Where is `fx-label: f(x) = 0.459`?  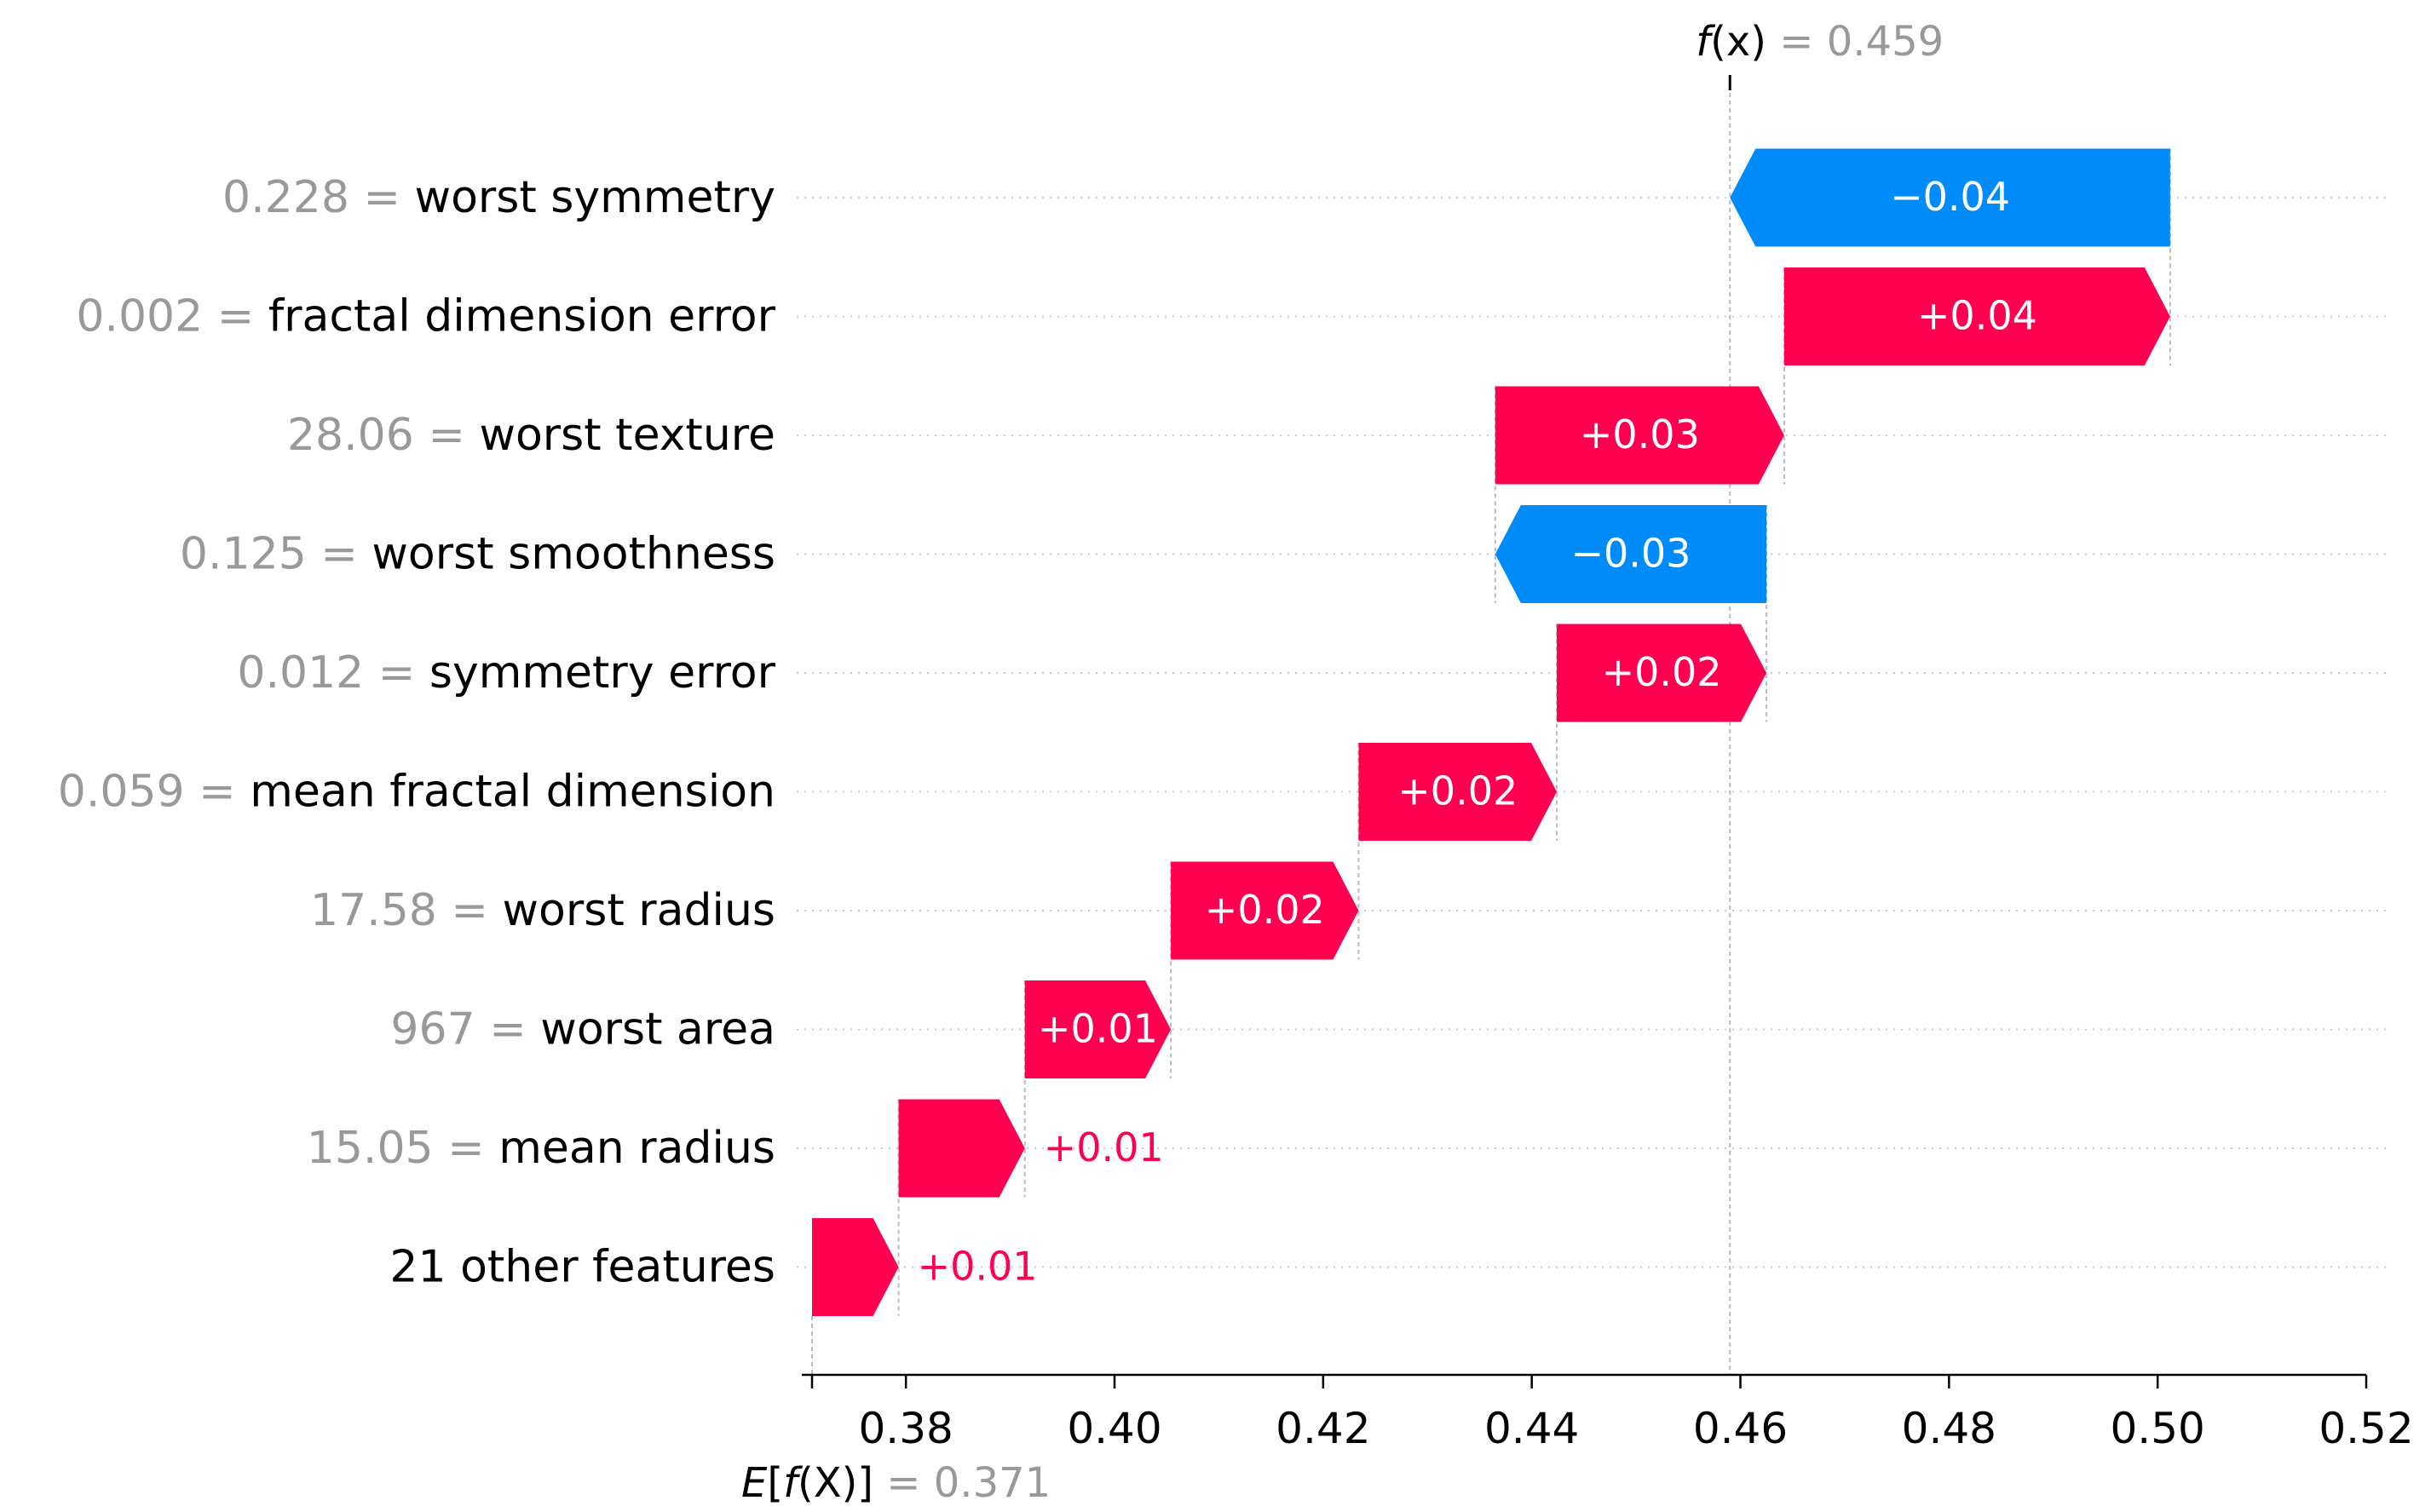
fx-label: f(x) = 0.459 is located at coordinates (1820, 42).